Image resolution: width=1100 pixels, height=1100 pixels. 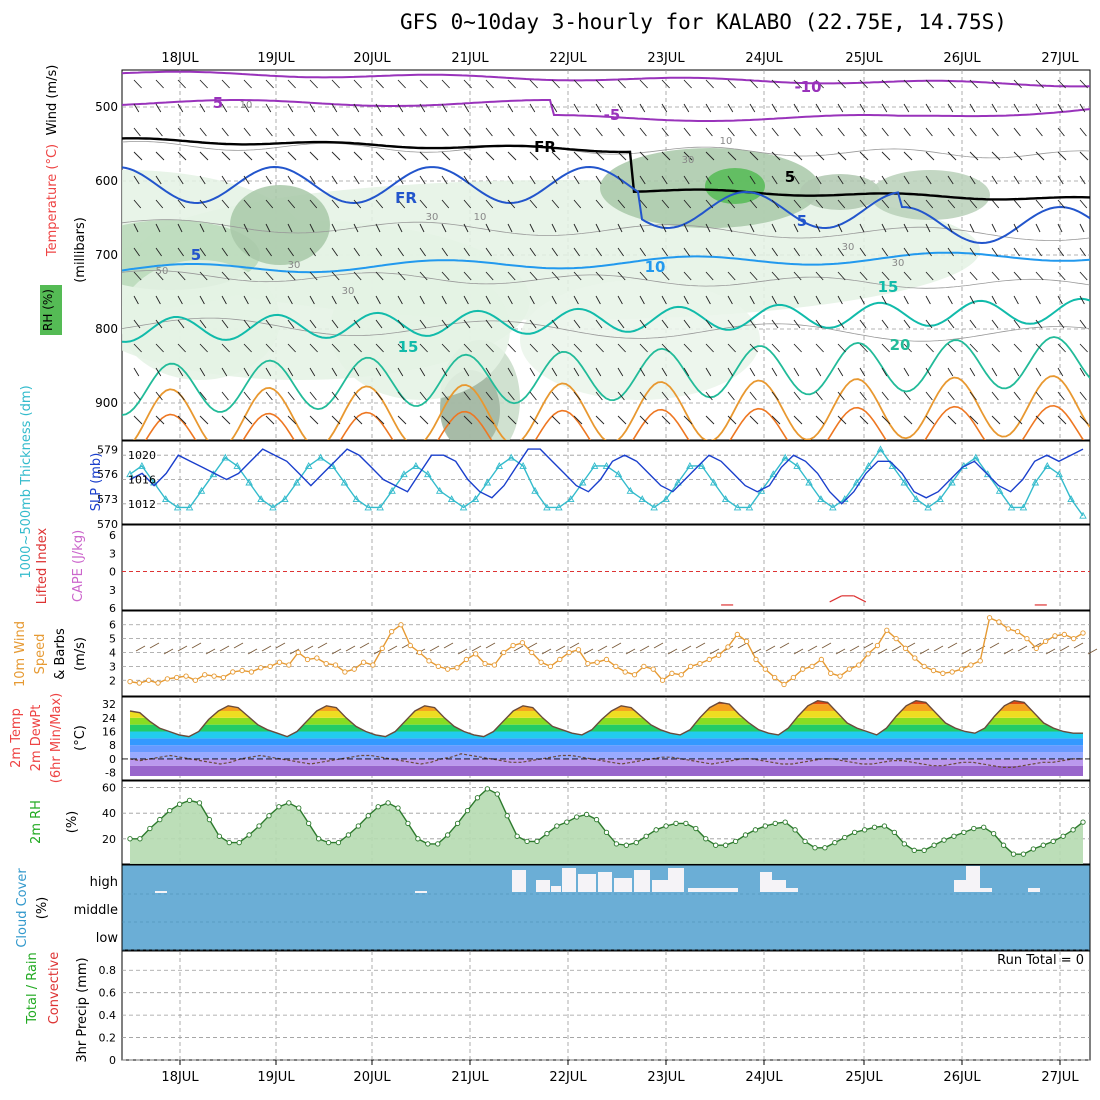 I want to click on cloud-axis-label: Cloud Cover, so click(x=22, y=908).